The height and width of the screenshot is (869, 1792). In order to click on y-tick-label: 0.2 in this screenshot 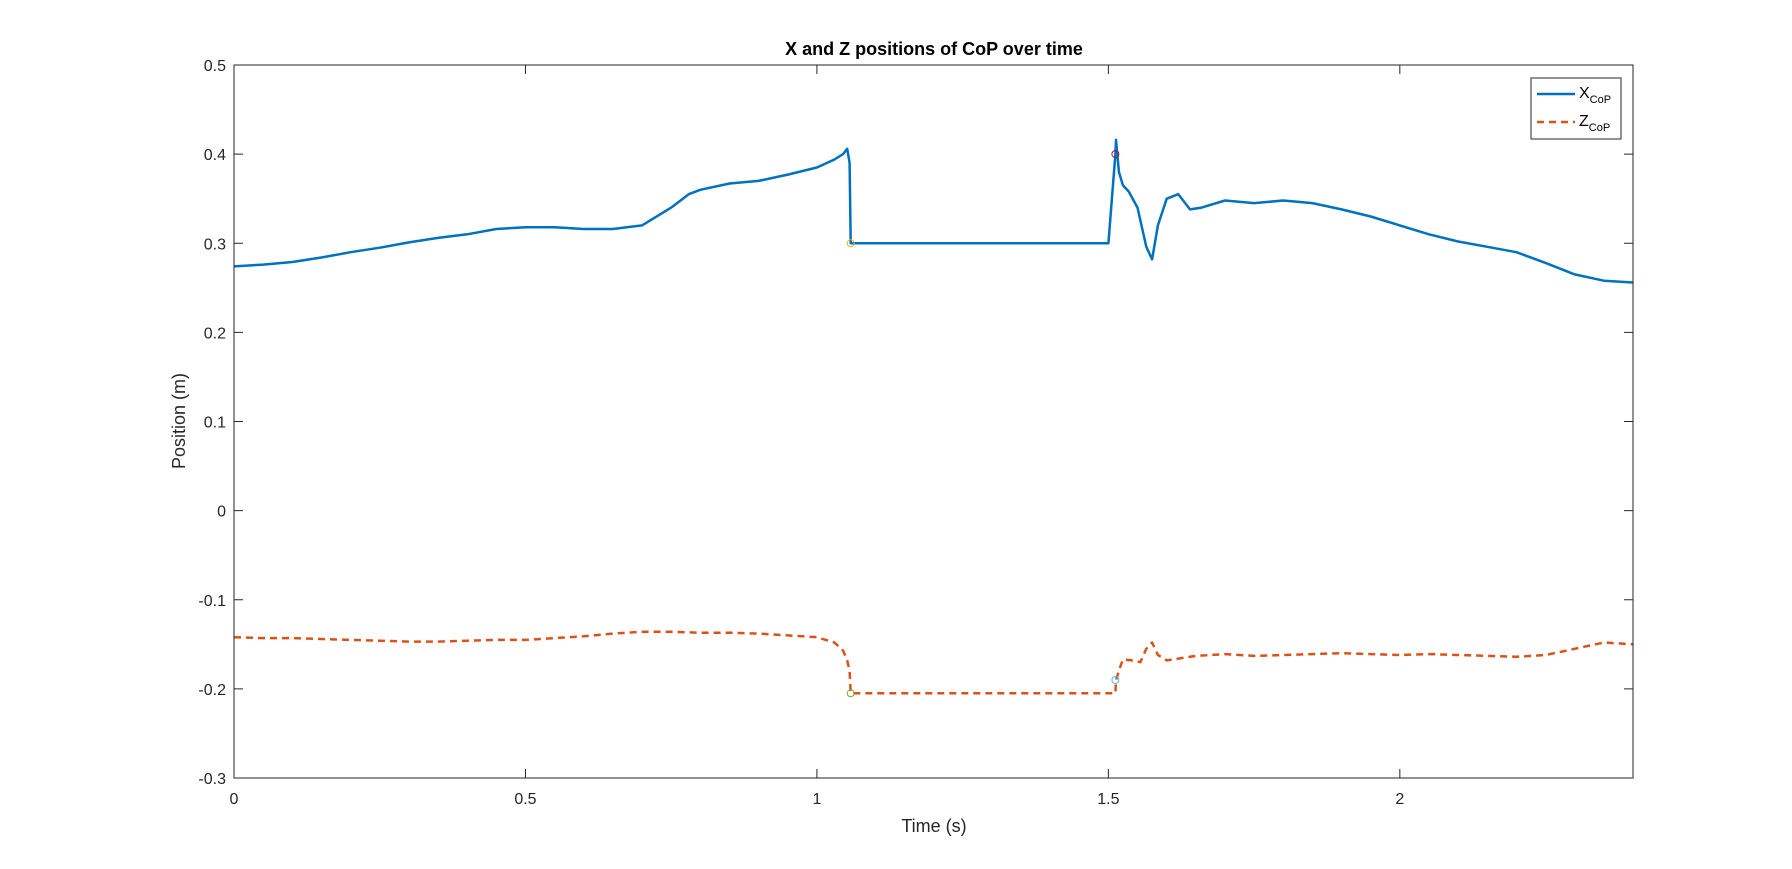, I will do `click(215, 333)`.